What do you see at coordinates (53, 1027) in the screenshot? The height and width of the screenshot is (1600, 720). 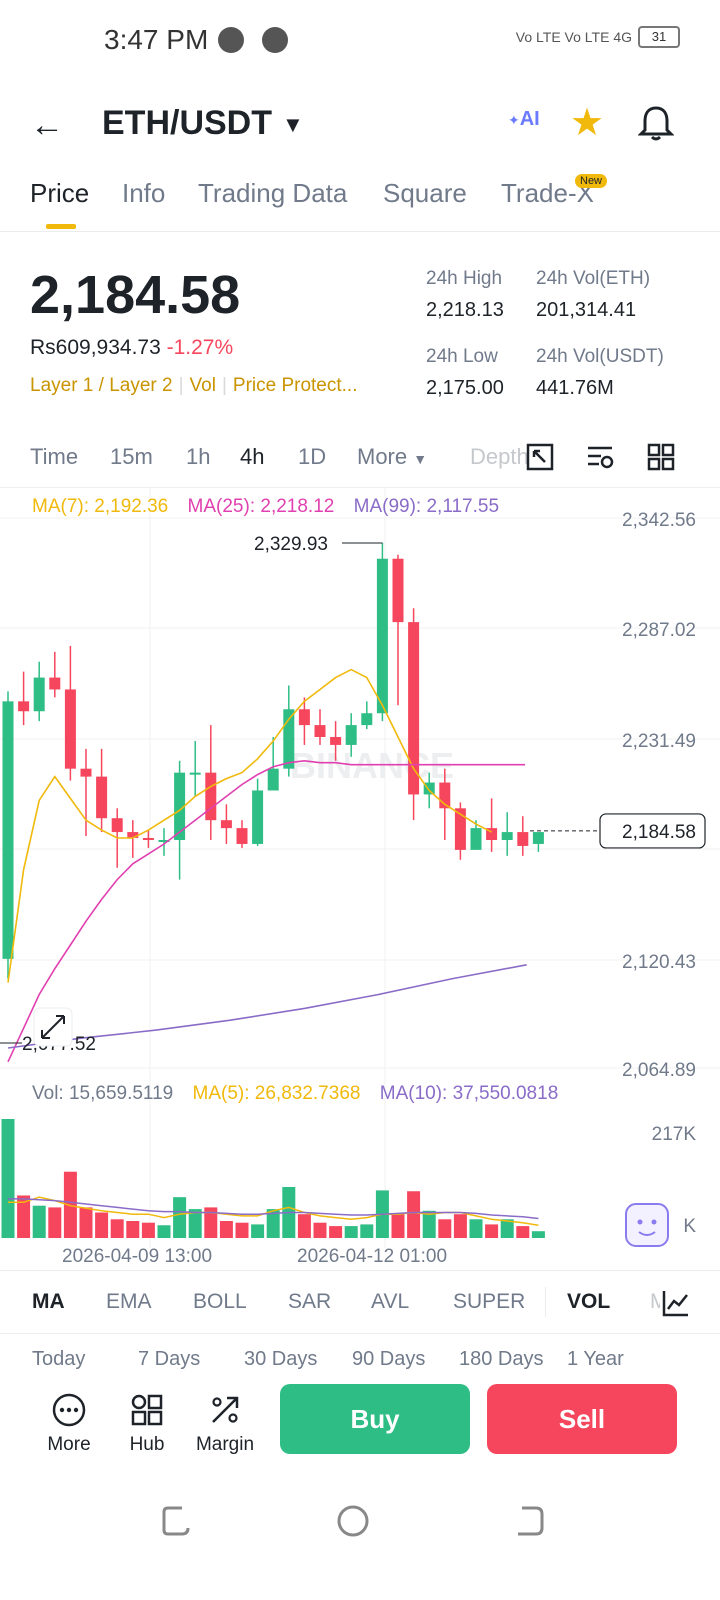 I see `expand-icon` at bounding box center [53, 1027].